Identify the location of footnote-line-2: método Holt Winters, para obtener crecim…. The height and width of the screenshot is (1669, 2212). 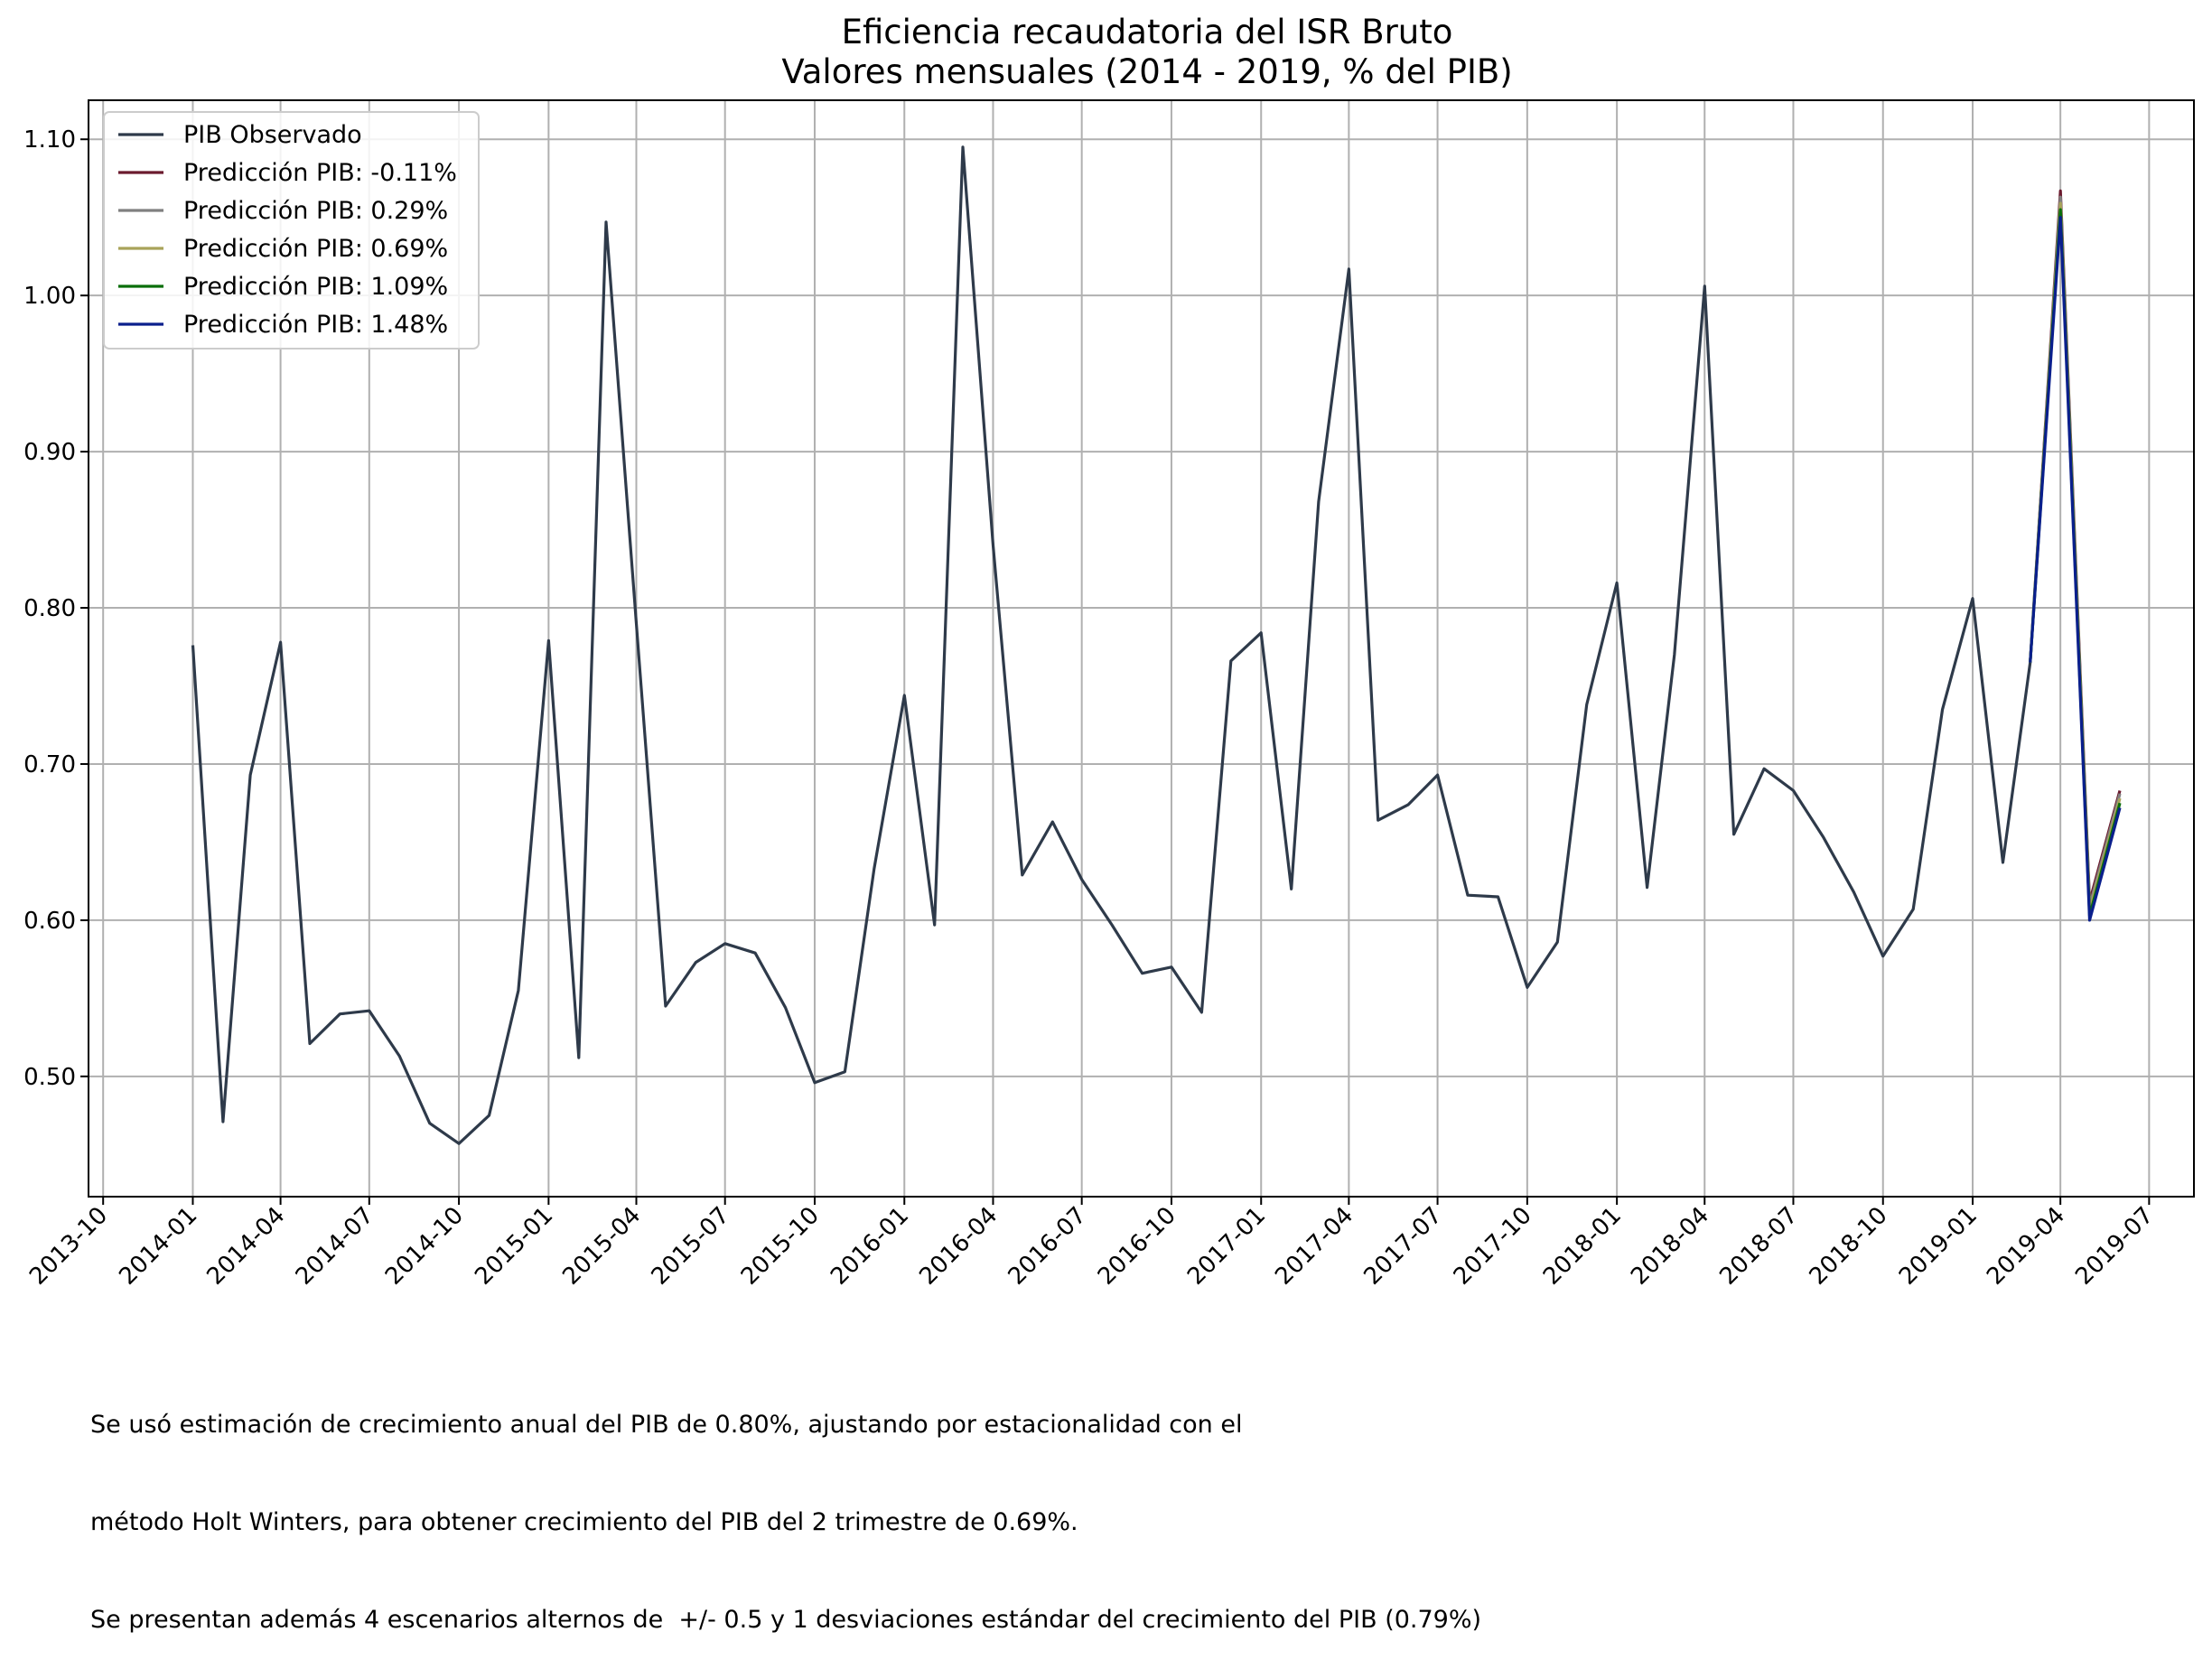
(584, 1522).